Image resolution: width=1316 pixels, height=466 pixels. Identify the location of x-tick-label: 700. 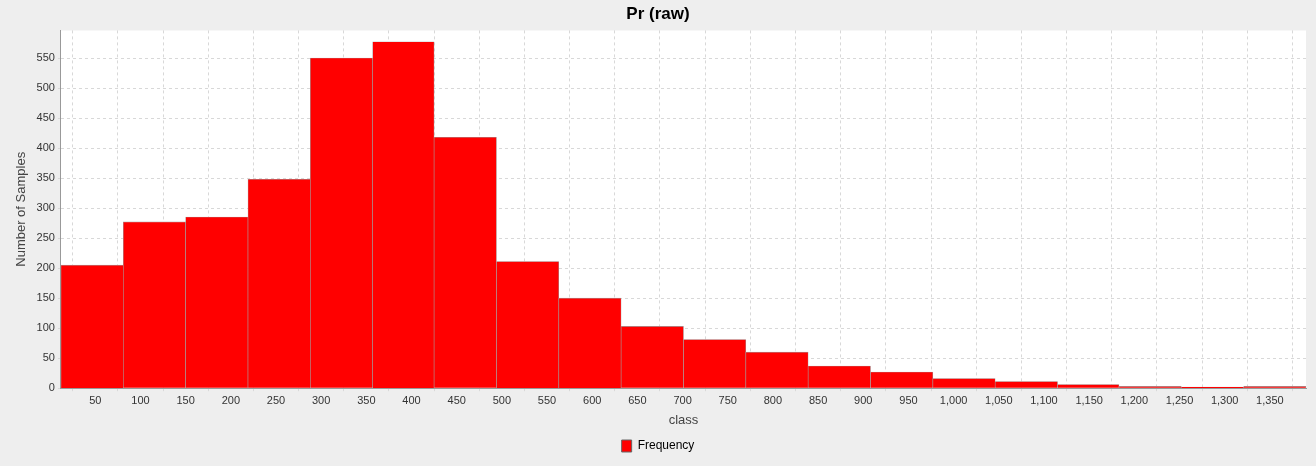
(682, 399).